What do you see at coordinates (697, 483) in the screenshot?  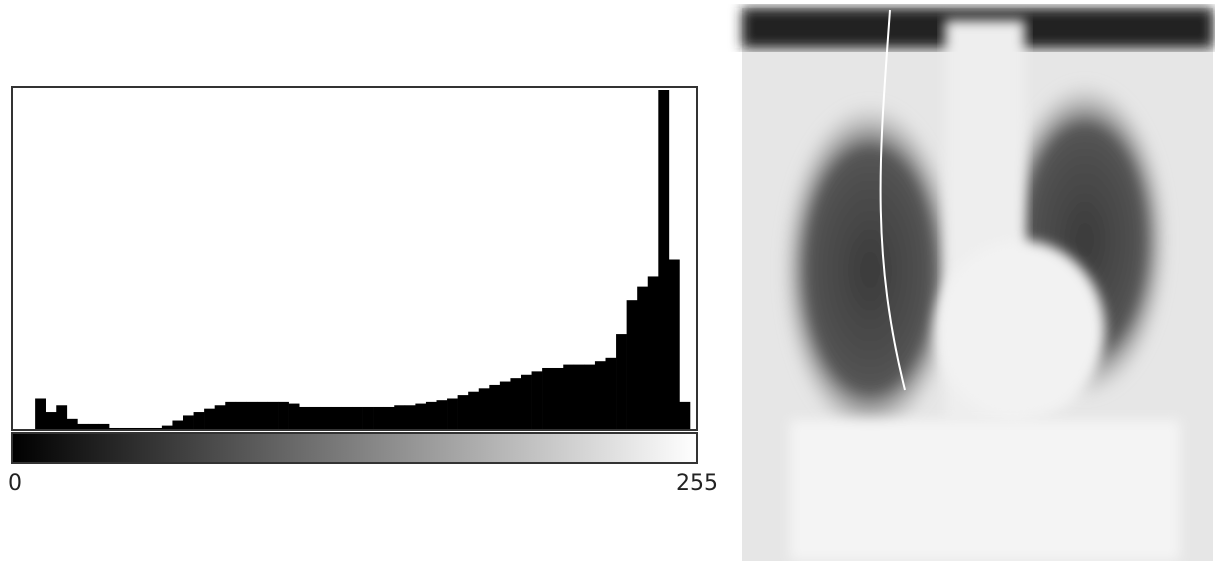 I see `x-tick-label: 255` at bounding box center [697, 483].